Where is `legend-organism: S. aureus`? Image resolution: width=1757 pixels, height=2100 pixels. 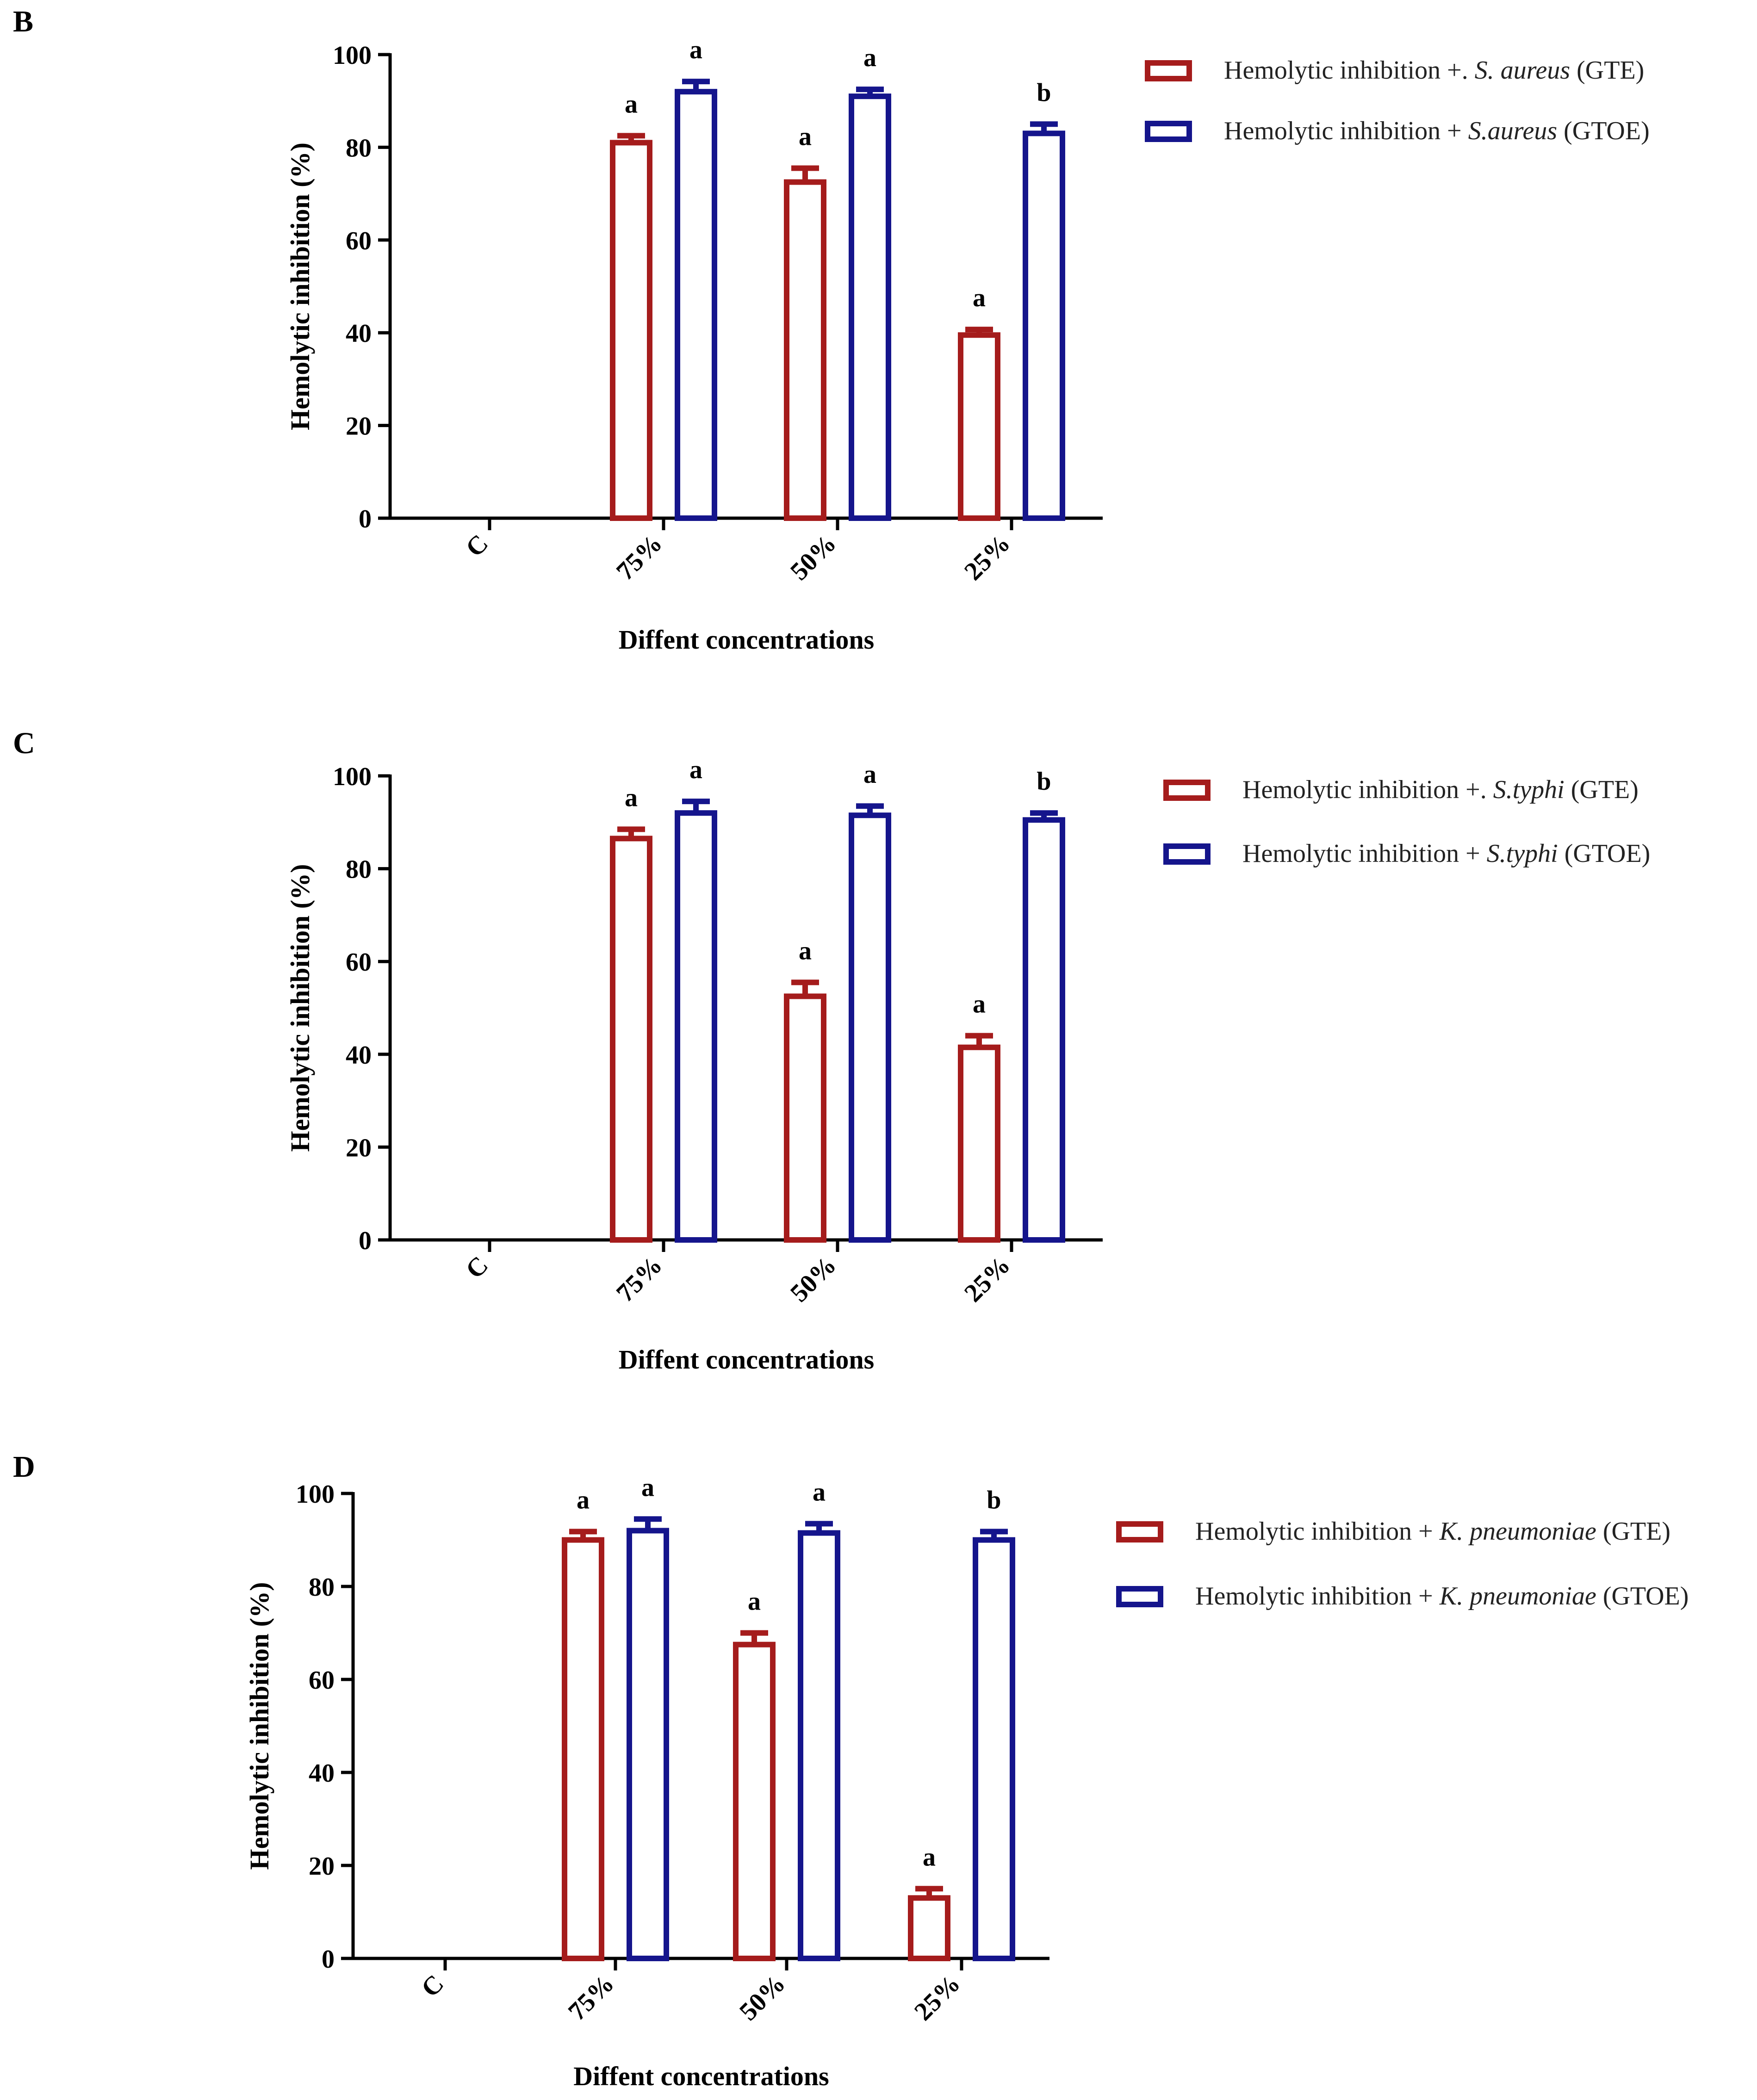
legend-organism: S. aureus is located at coordinates (1523, 70).